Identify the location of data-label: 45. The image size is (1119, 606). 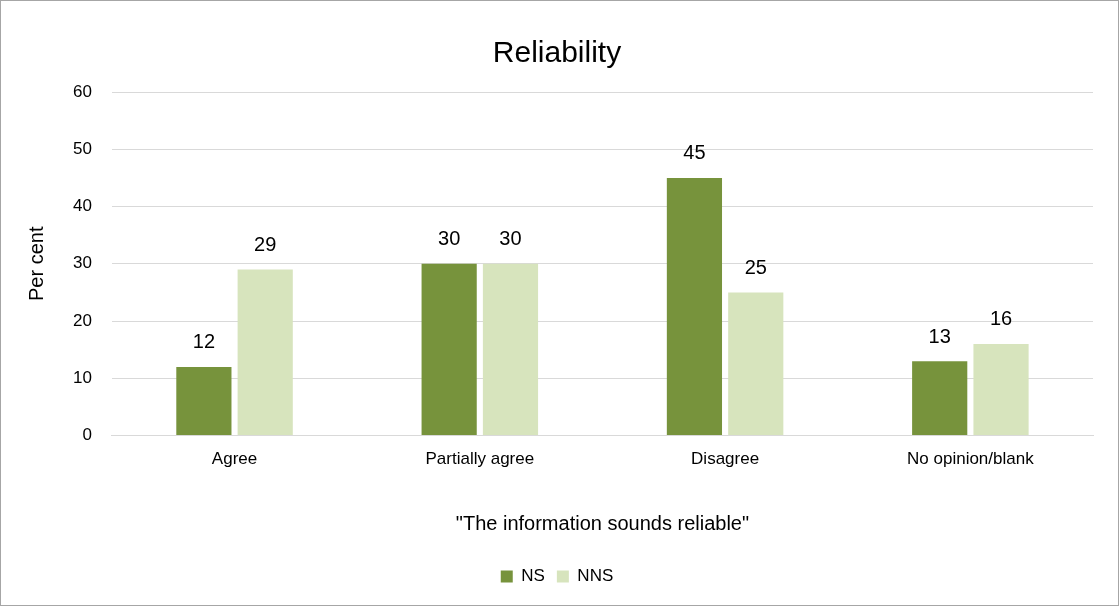
(694, 152).